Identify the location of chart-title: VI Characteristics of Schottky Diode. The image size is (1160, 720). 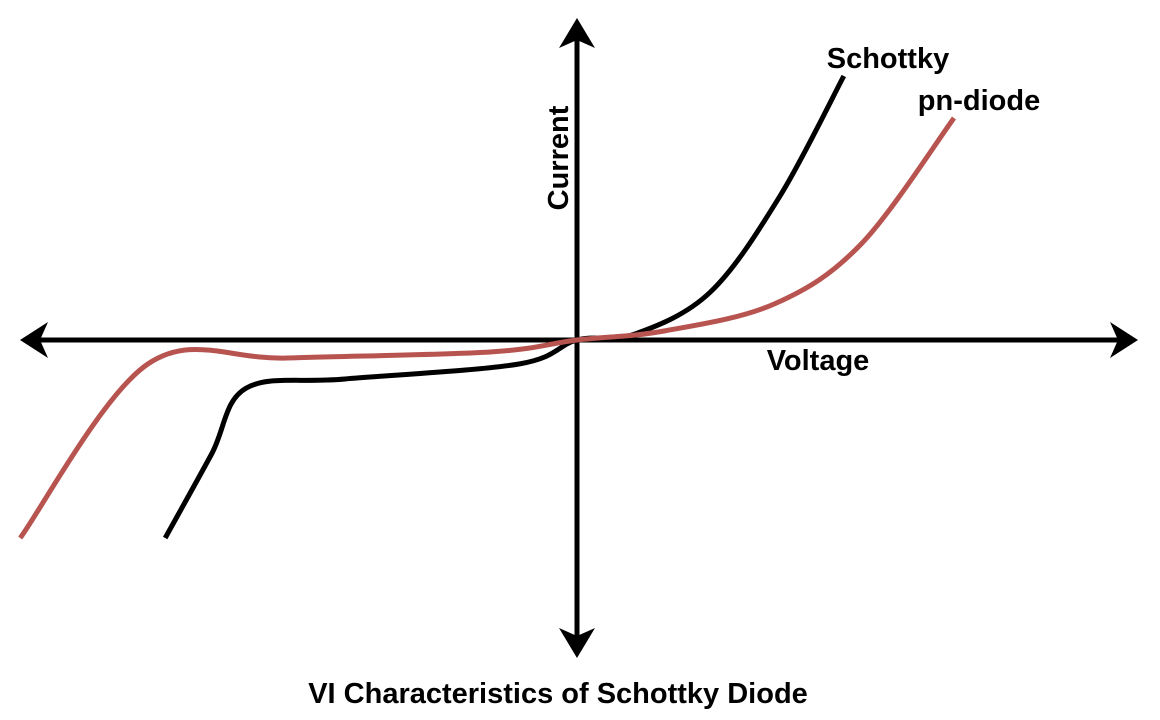
(558, 694).